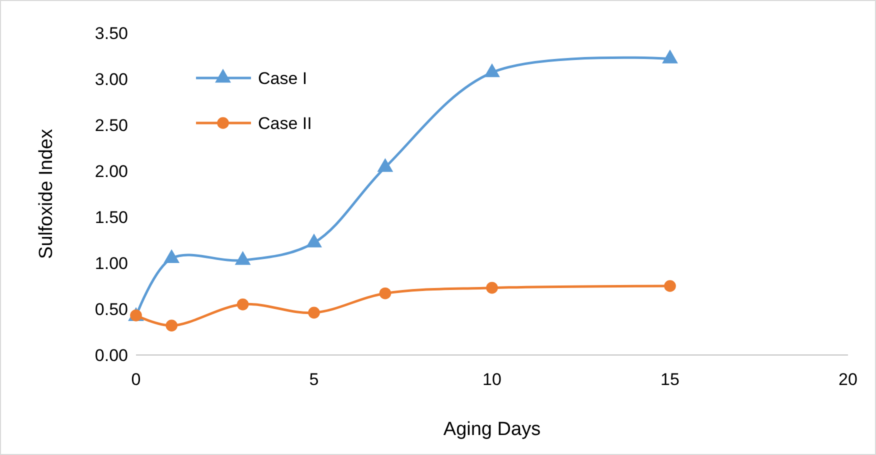 Image resolution: width=876 pixels, height=455 pixels. What do you see at coordinates (492, 379) in the screenshot?
I see `x-tick-label: 10` at bounding box center [492, 379].